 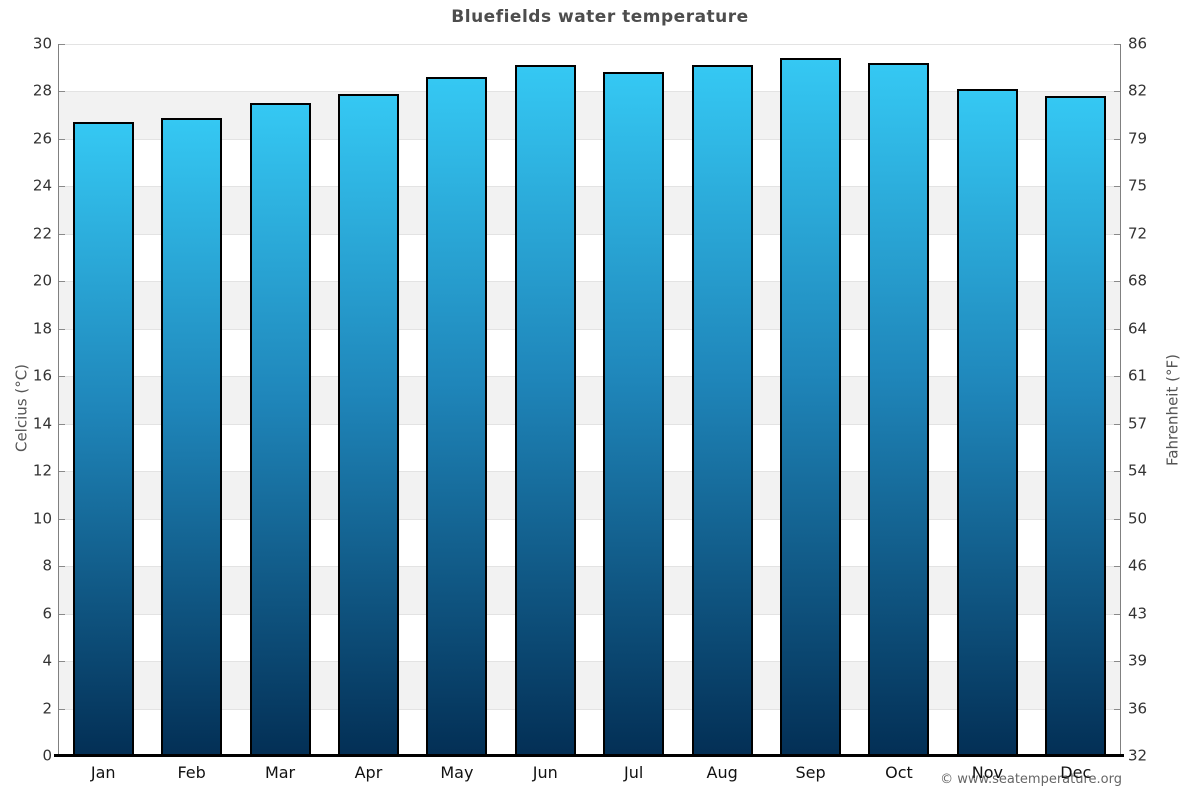 What do you see at coordinates (589, 755) in the screenshot?
I see `x-axis-line` at bounding box center [589, 755].